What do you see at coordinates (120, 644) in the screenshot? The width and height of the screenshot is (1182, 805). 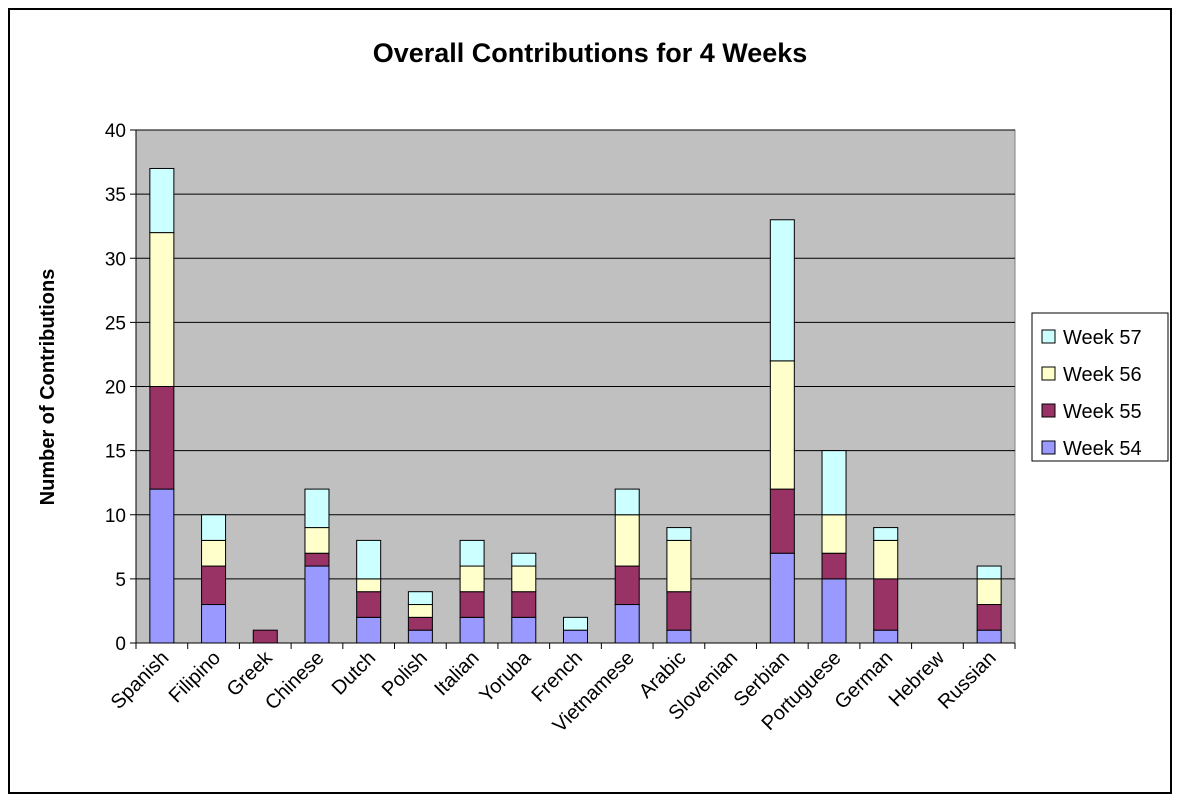 I see `y-tick-label: 0` at bounding box center [120, 644].